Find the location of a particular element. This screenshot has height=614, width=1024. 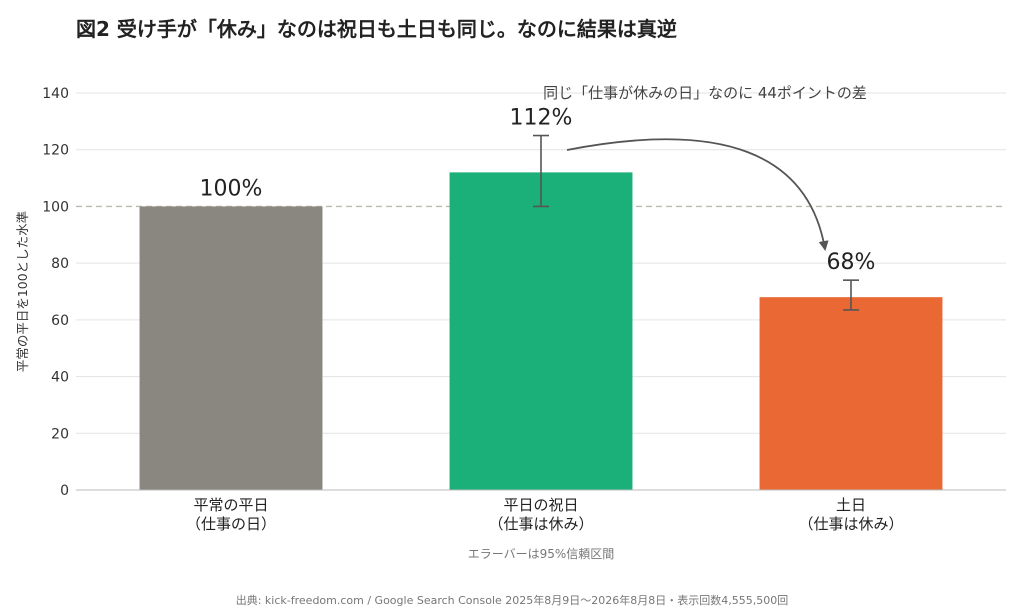

annotation-text: 同じ「仕事が休みの日」なのに 44ポイントの差 is located at coordinates (705, 93).